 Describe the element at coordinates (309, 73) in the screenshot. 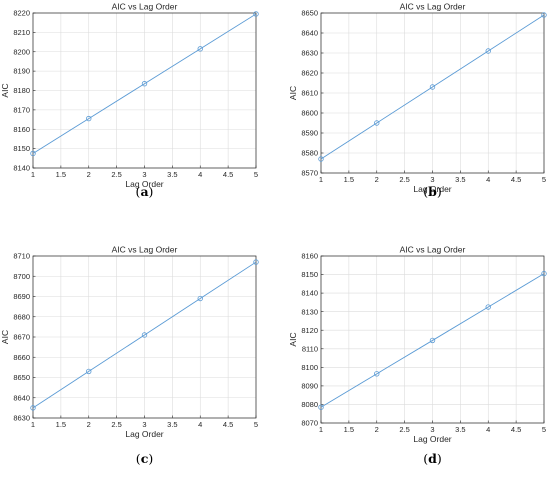

I see `y-tick-label: 8620` at that location.